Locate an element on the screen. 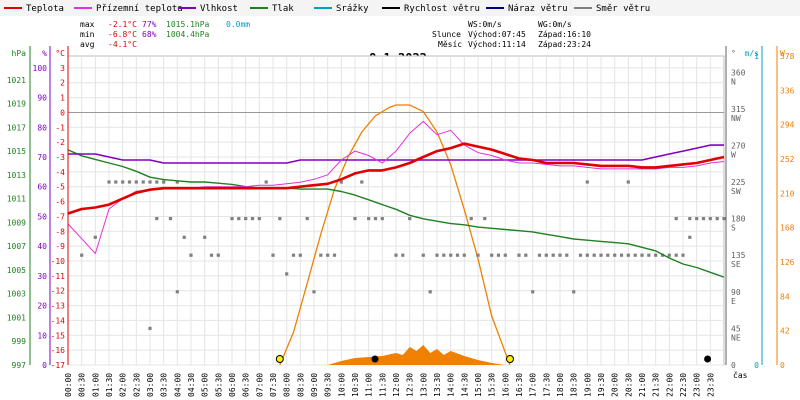 This screenshot has width=800, height=400. axis-hpa-tick: 1003 is located at coordinates (16, 294).